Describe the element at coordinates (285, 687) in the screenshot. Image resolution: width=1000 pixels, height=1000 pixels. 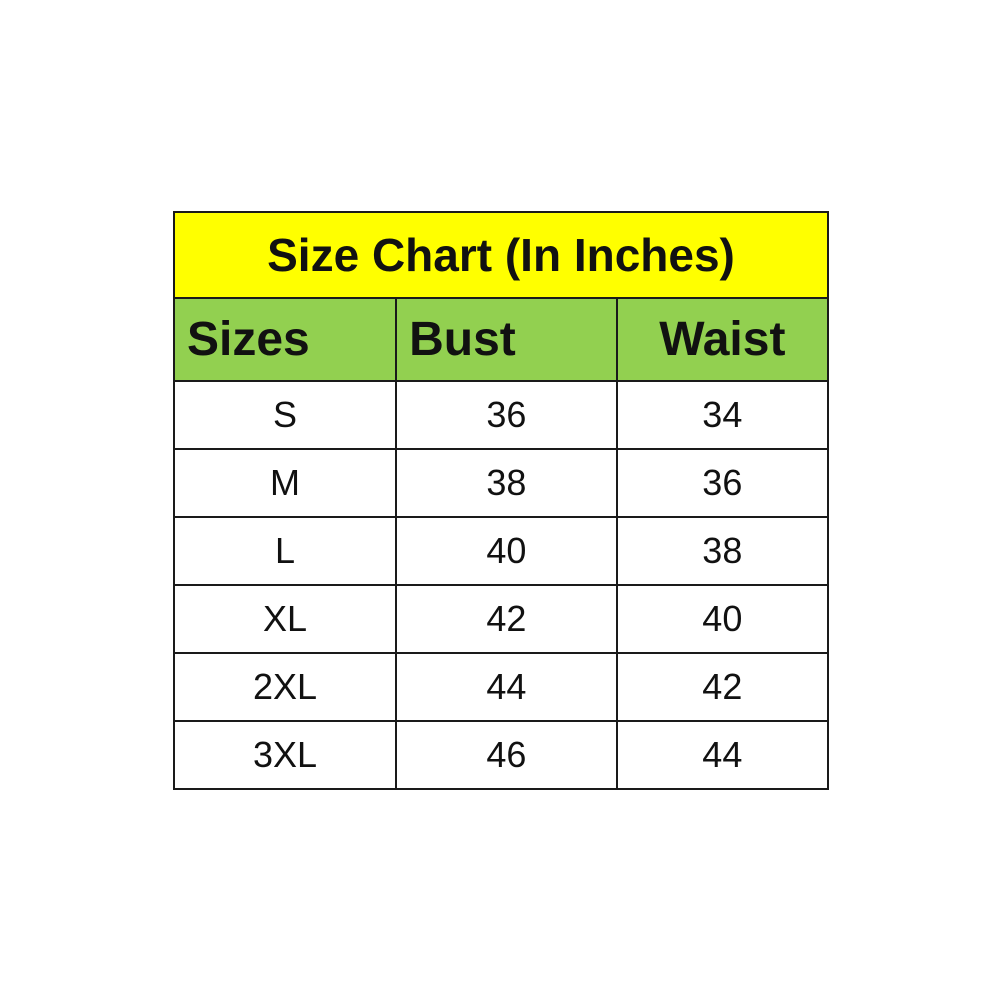
I see `size-cell: 2XL` at that location.